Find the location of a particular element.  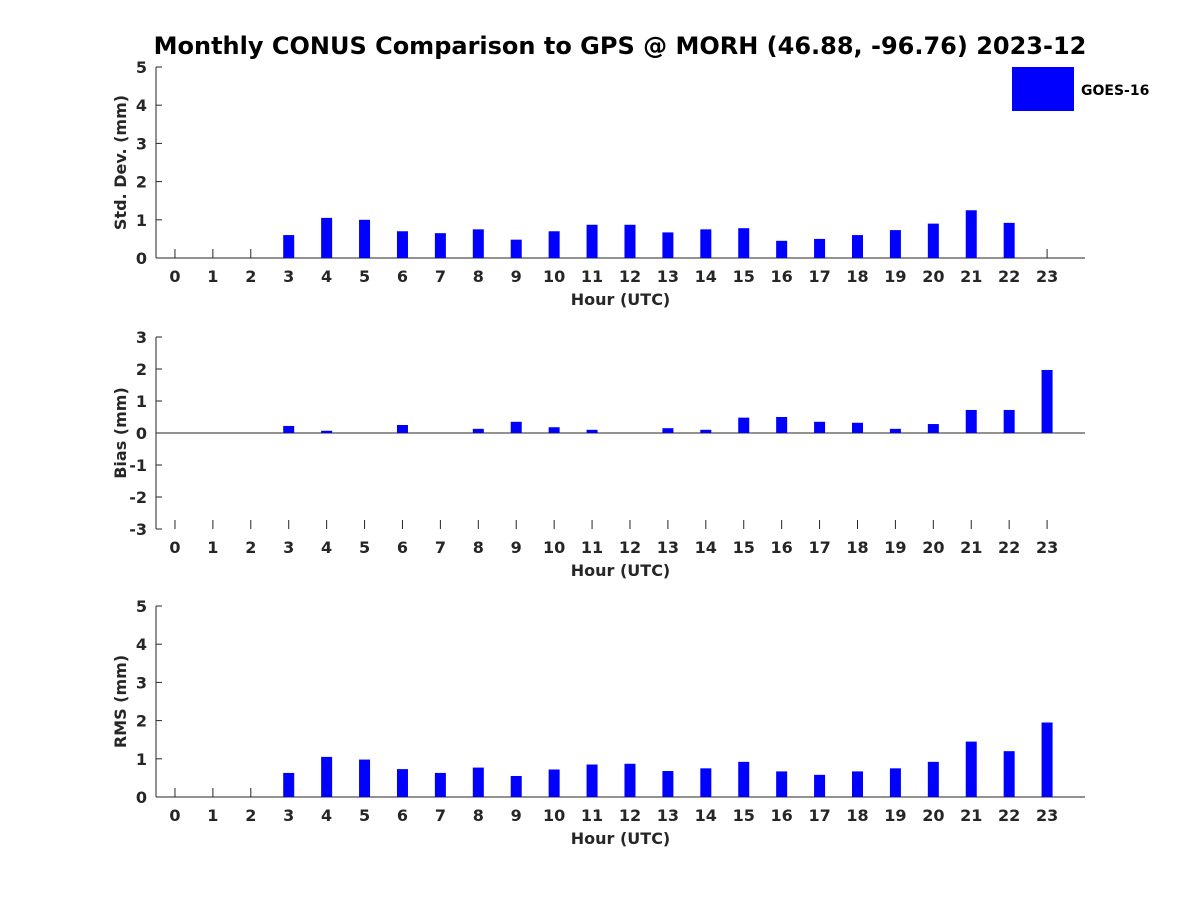

stddev-x-tick-label: 3 is located at coordinates (288, 276).